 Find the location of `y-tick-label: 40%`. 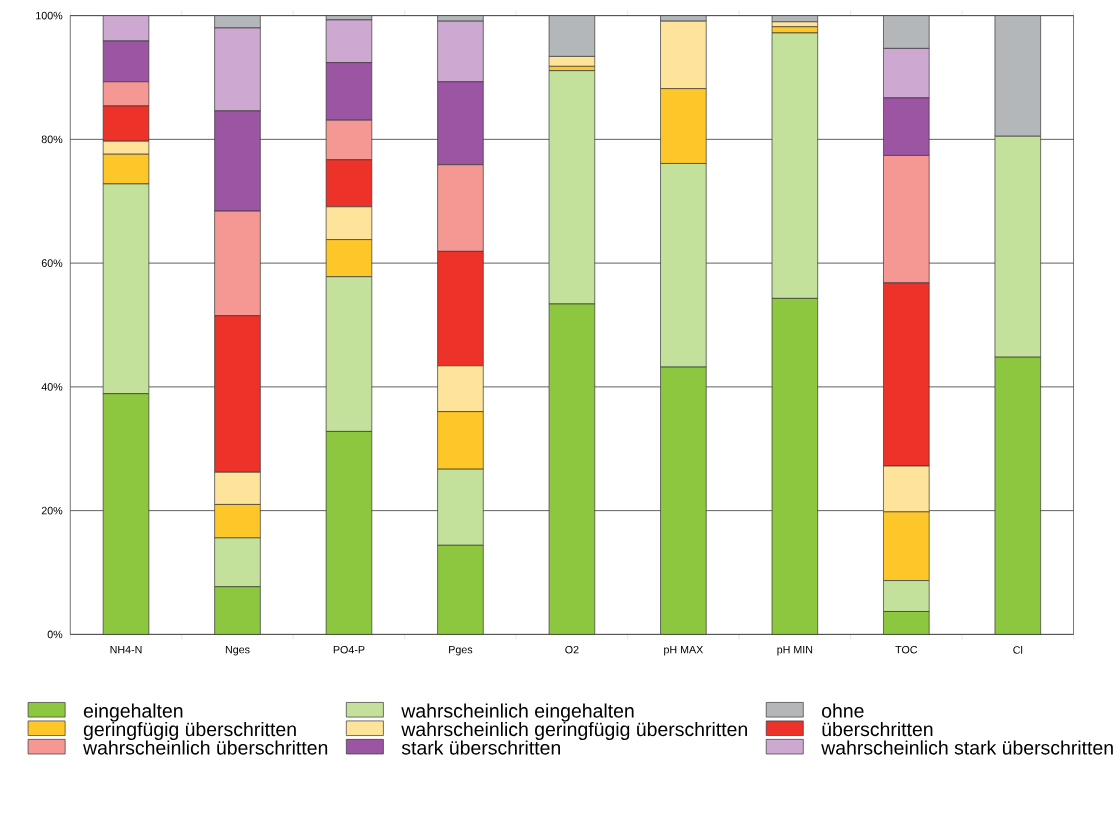

y-tick-label: 40% is located at coordinates (52, 387).